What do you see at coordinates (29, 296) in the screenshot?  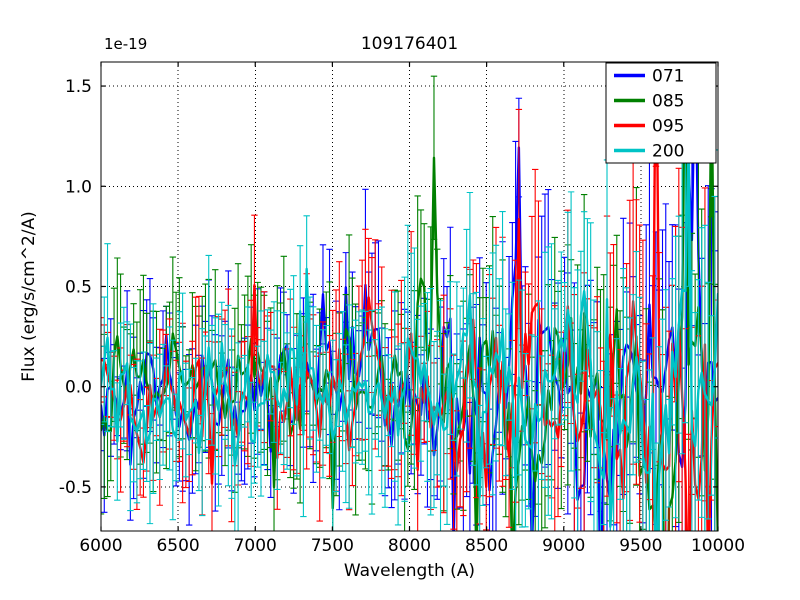 I see `y-axis-label: Flux (erg/s/cm^2/A)` at bounding box center [29, 296].